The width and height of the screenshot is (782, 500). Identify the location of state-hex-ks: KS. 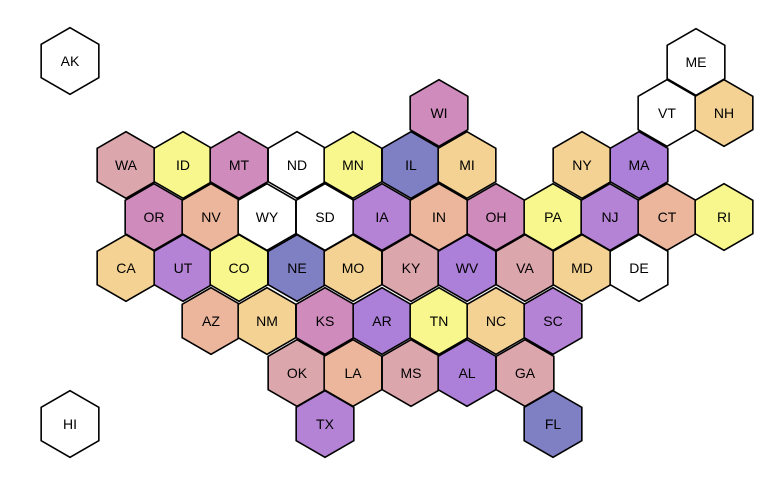
(325, 321).